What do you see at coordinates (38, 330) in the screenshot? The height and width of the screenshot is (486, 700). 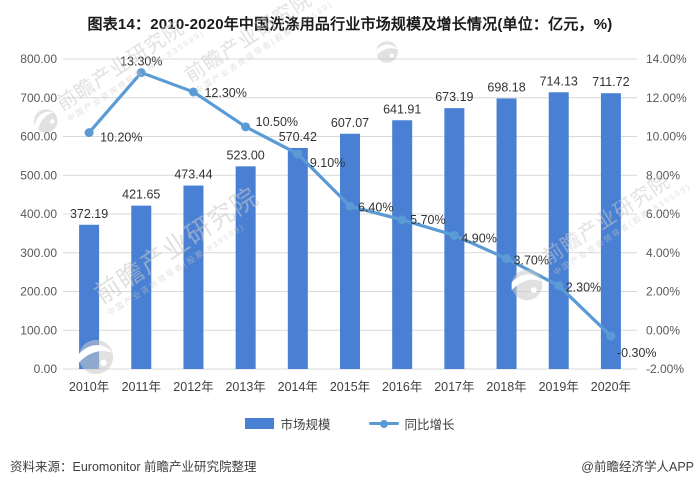 I see `left-axis-tick: 100.00` at bounding box center [38, 330].